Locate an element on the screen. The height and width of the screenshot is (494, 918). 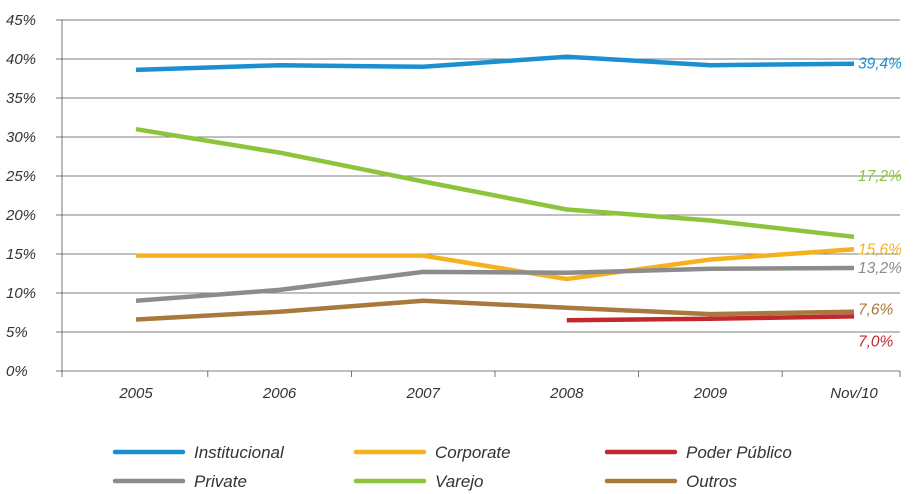
legend-label: Private is located at coordinates (220, 481).